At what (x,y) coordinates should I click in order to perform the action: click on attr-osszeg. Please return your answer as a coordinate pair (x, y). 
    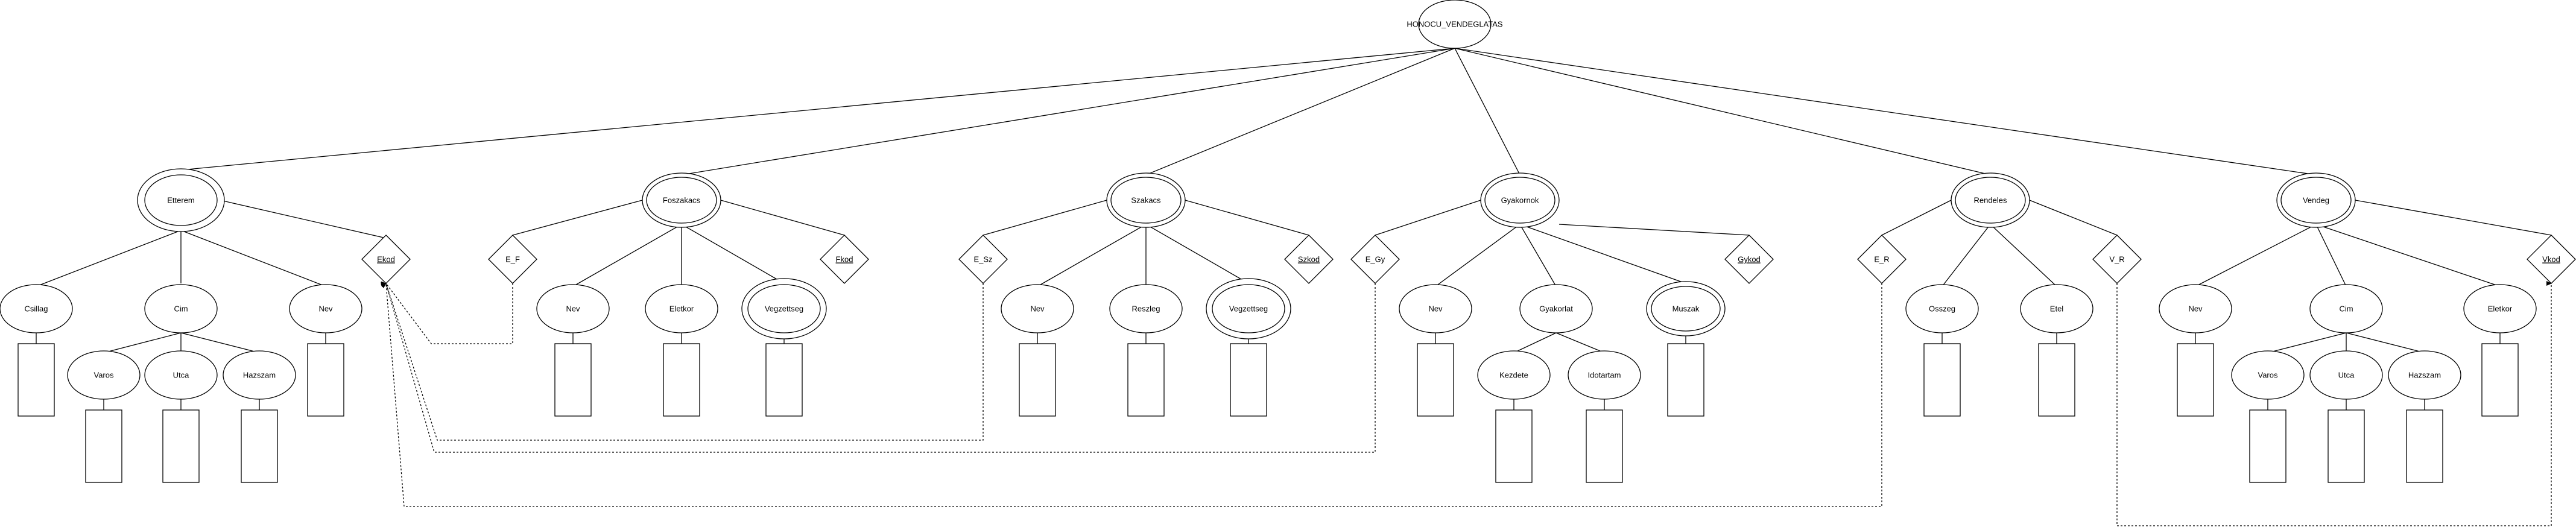
    Looking at the image, I should click on (1942, 308).